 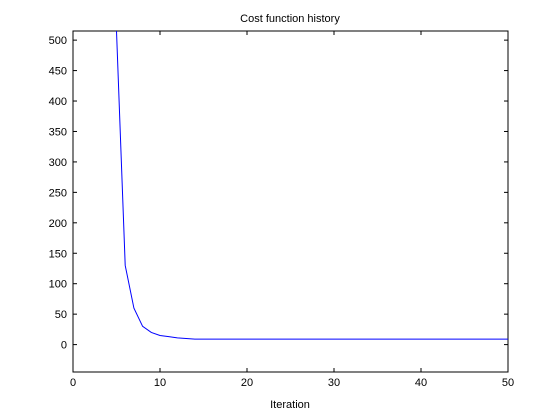 What do you see at coordinates (290, 19) in the screenshot?
I see `chart-title: Cost function history` at bounding box center [290, 19].